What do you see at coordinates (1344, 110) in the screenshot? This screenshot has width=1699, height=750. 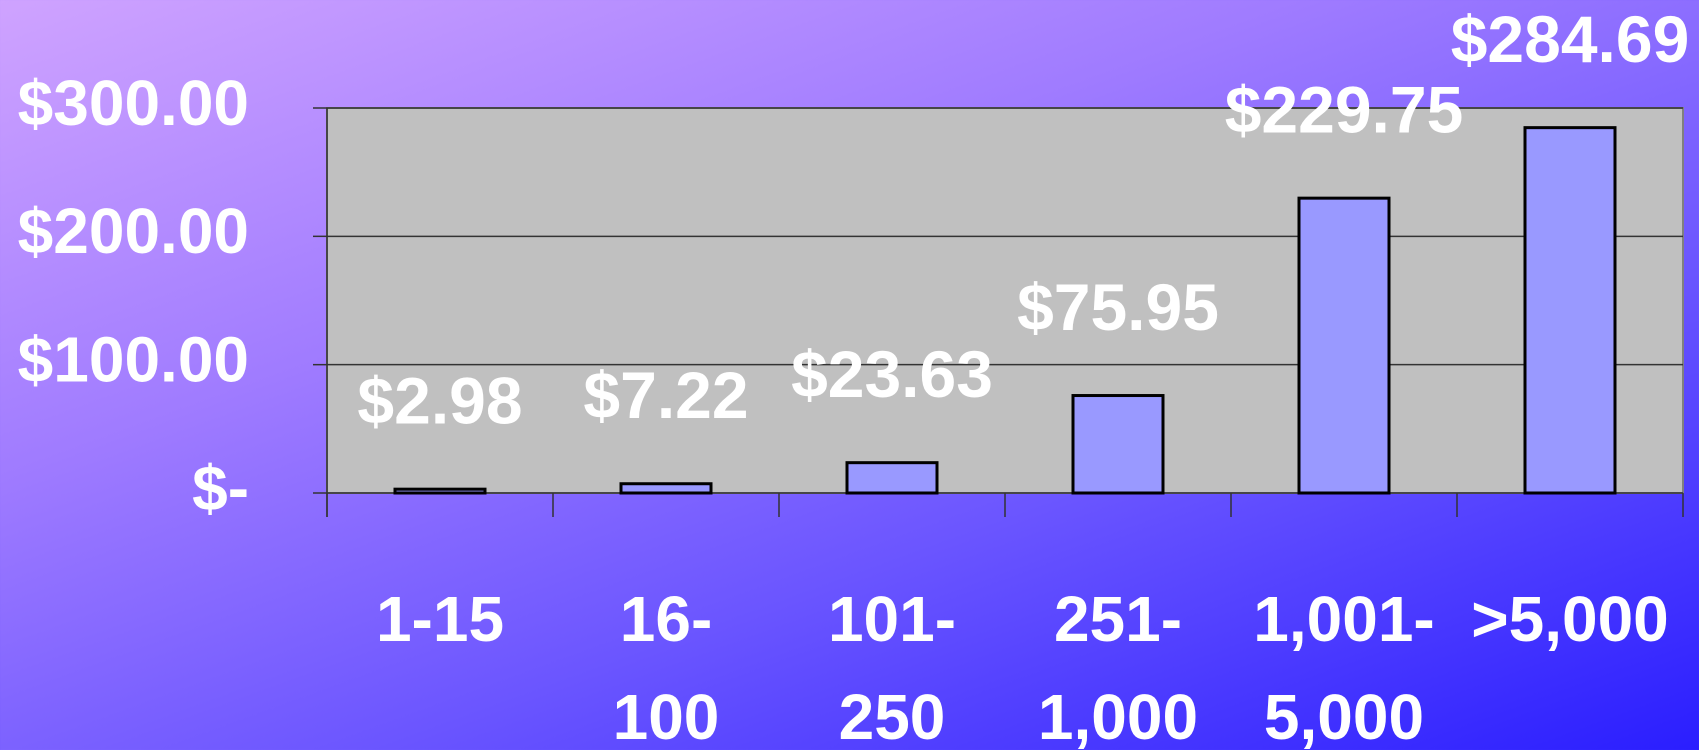 I see `data-label: $229.75` at bounding box center [1344, 110].